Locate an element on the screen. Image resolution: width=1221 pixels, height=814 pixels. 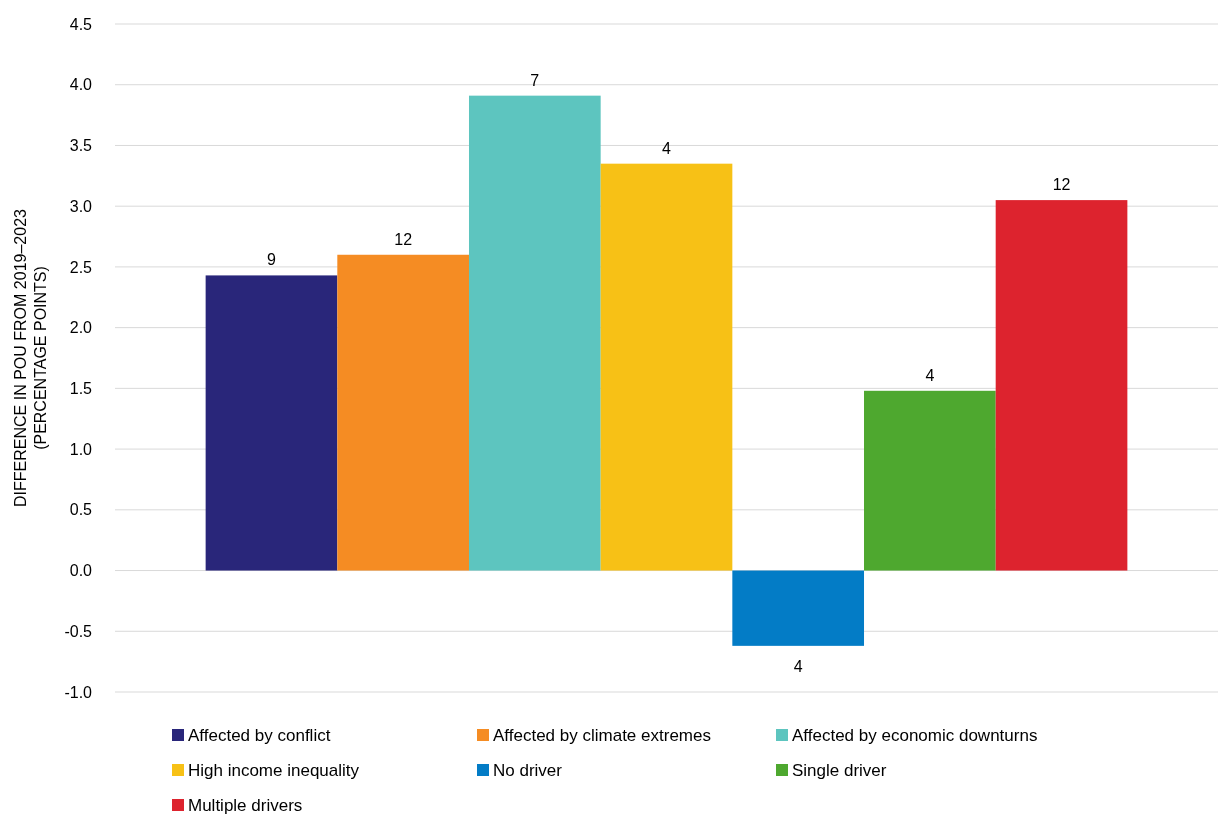
y-tick-label: 3.0 is located at coordinates (81, 206).